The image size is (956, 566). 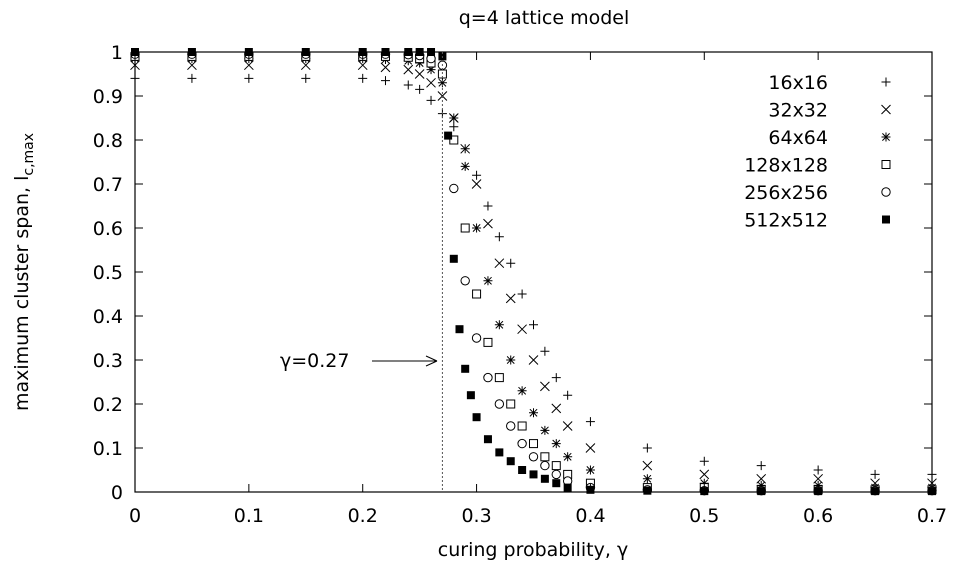 I want to click on legend-label: 64x64, so click(x=798, y=138).